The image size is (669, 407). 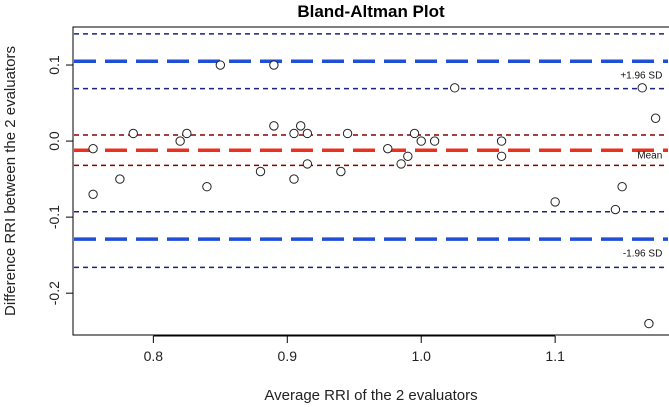 I want to click on x-axis: 0.8 0.9 1.0 1.1, so click(x=354, y=349).